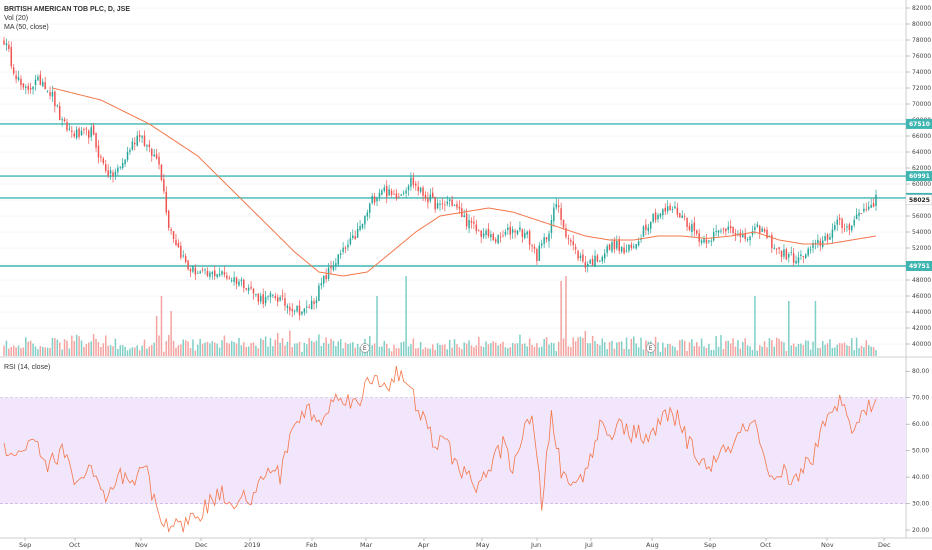 Image resolution: width=932 pixels, height=550 pixels. What do you see at coordinates (921, 184) in the screenshot?
I see `price-tick-label: 60000` at bounding box center [921, 184].